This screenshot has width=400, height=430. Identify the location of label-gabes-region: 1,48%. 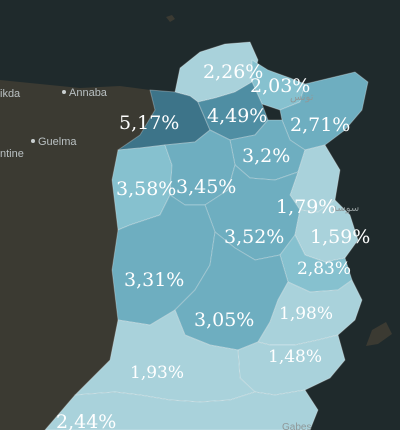
(295, 357).